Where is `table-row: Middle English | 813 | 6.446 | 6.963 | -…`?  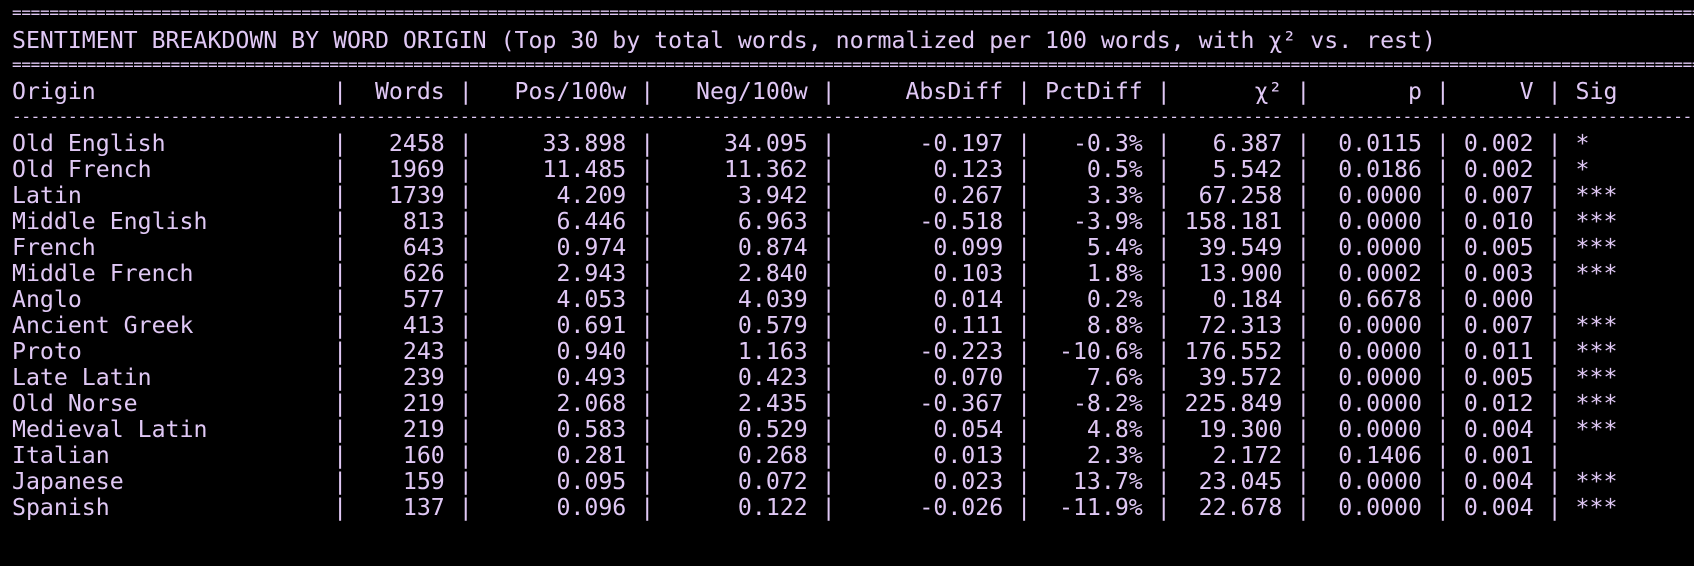 table-row: Middle English | 813 | 6.446 | 6.963 | -… is located at coordinates (815, 221).